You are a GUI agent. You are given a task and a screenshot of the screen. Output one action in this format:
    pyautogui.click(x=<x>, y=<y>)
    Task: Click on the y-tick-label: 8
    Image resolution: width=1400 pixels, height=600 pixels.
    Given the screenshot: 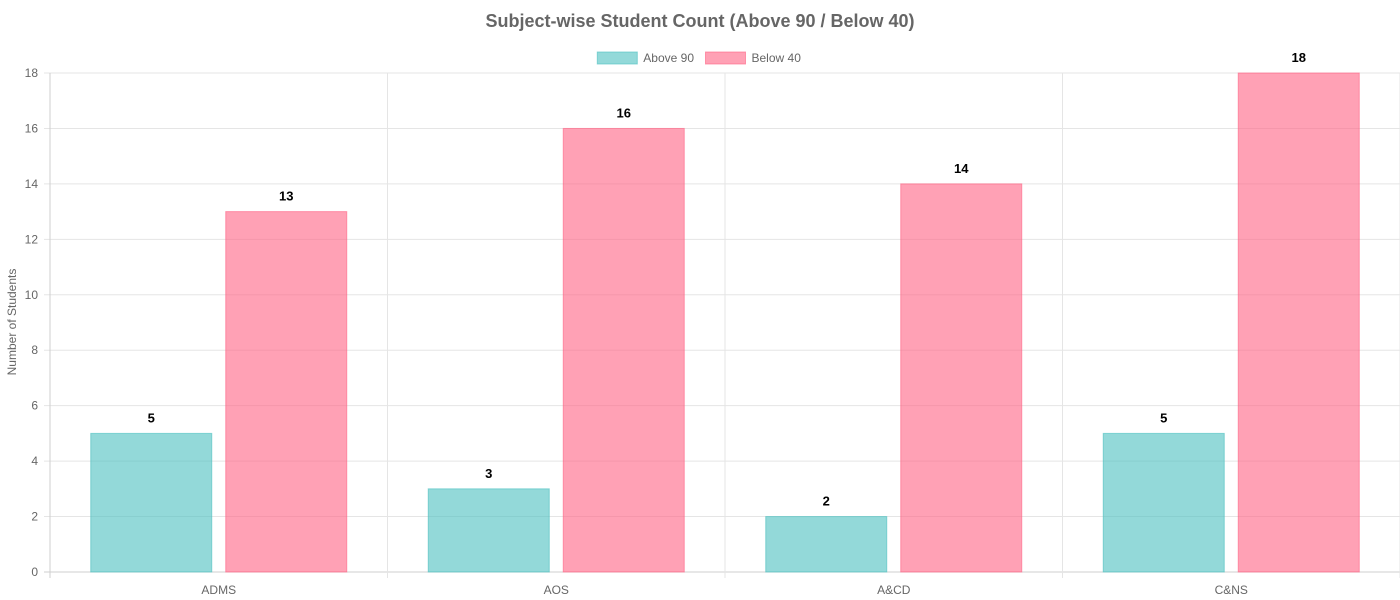 What is the action you would take?
    pyautogui.click(x=34, y=350)
    